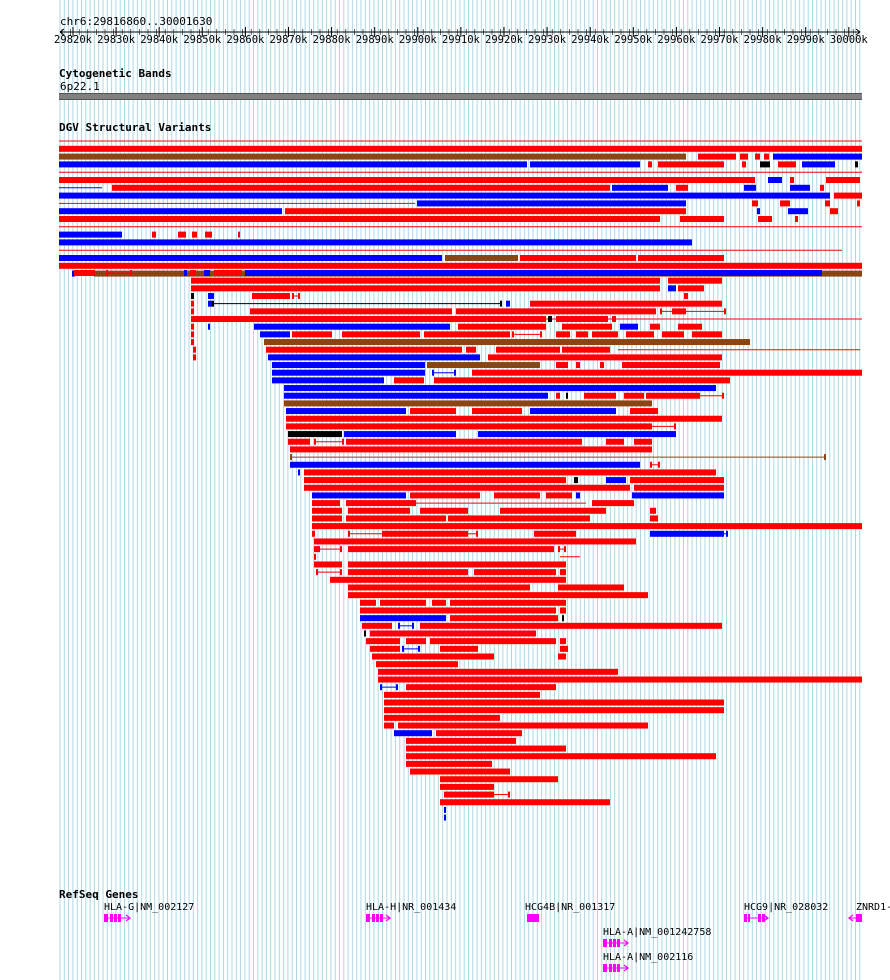  What do you see at coordinates (657, 932) in the screenshot?
I see `gene-label-hla-a-1: HLA-A|NM_001242758` at bounding box center [657, 932].